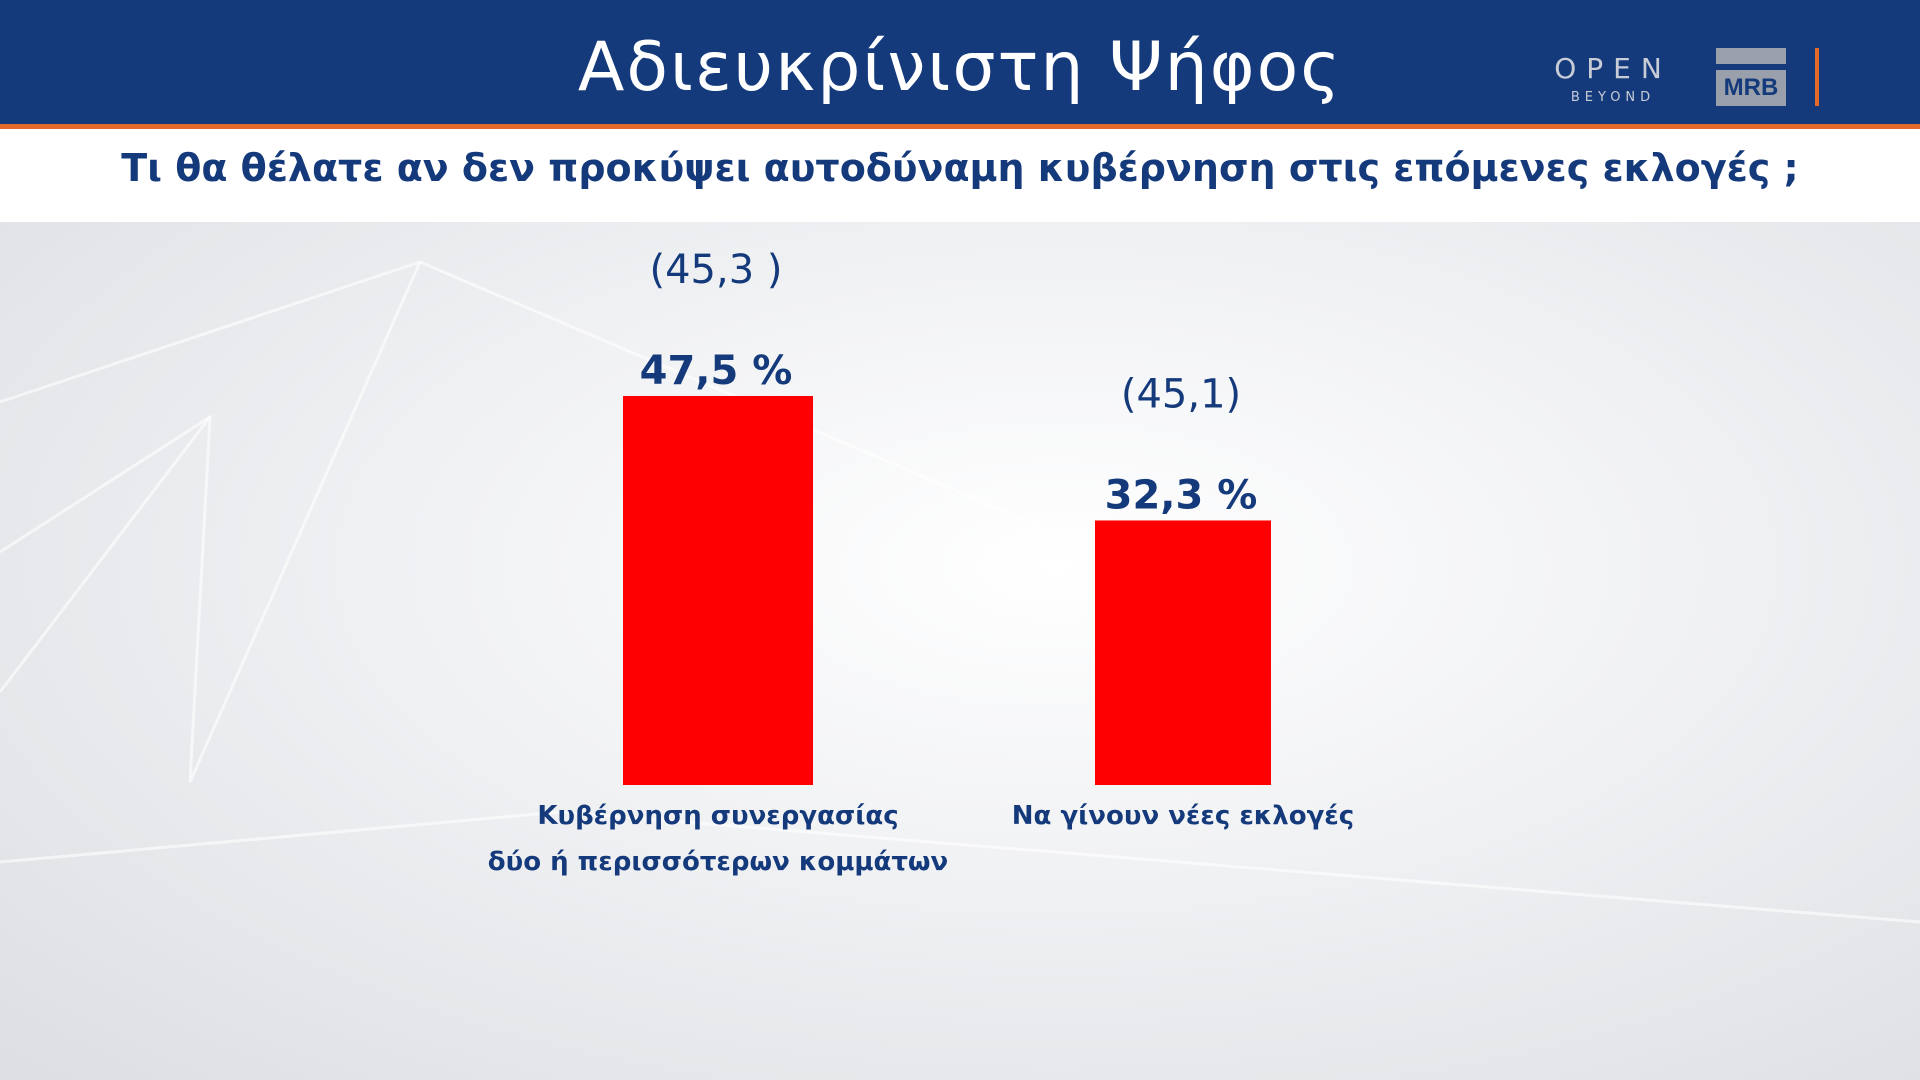  I want to click on open-logo-subtitle: BEYOND, so click(1613, 97).